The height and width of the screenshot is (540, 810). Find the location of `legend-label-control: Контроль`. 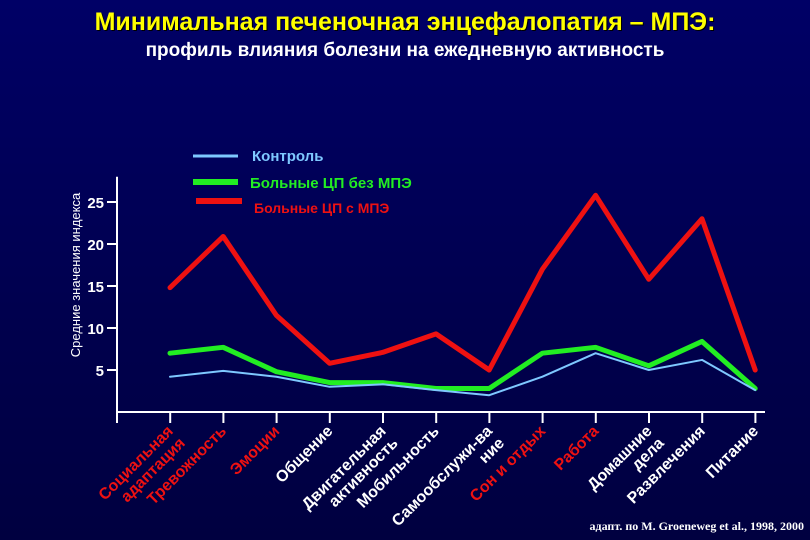

legend-label-control: Контроль is located at coordinates (287, 156).